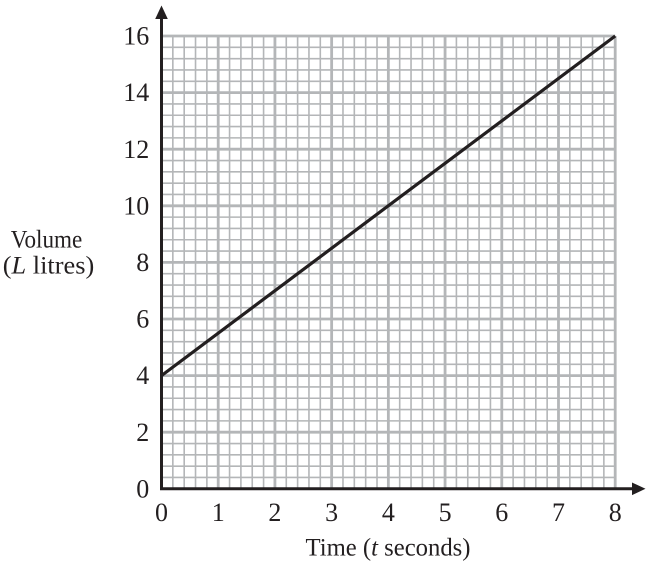  I want to click on svg-text: 14, so click(136, 92).